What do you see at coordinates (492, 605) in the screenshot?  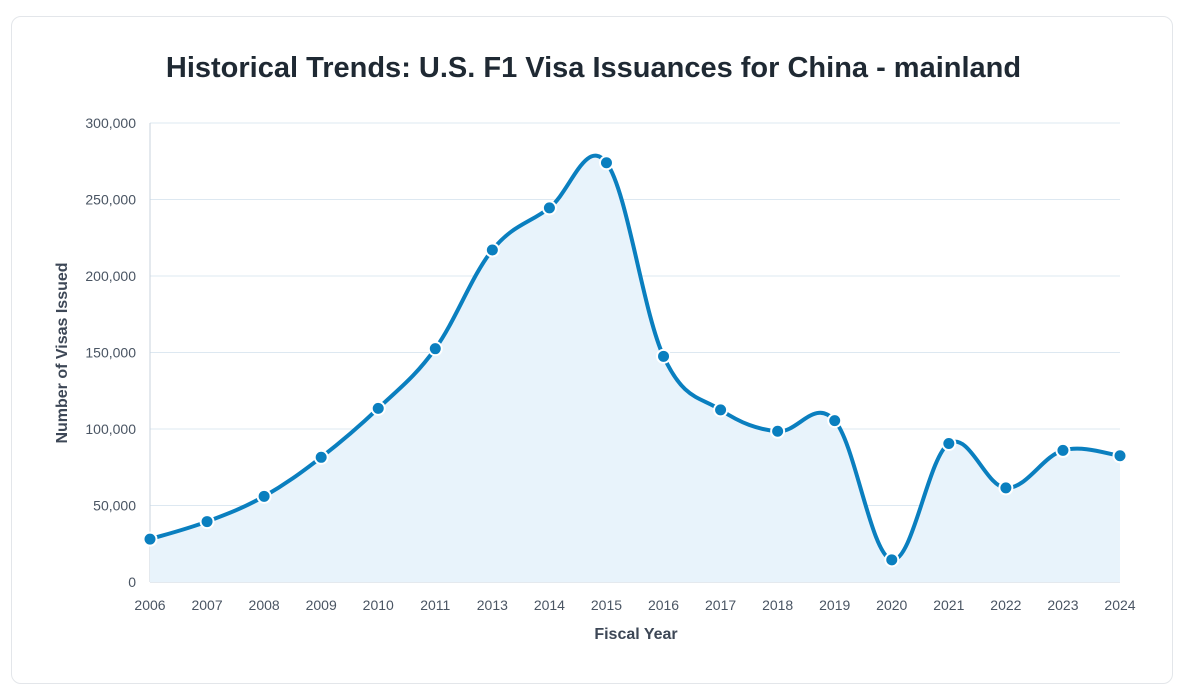 I see `x-tick-label: 2013` at bounding box center [492, 605].